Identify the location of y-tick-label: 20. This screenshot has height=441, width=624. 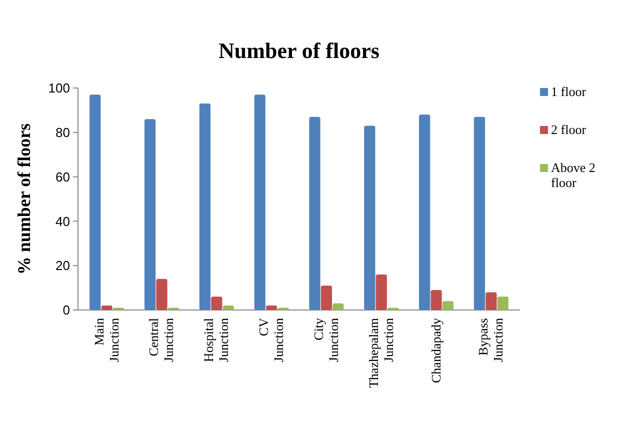
(63, 266).